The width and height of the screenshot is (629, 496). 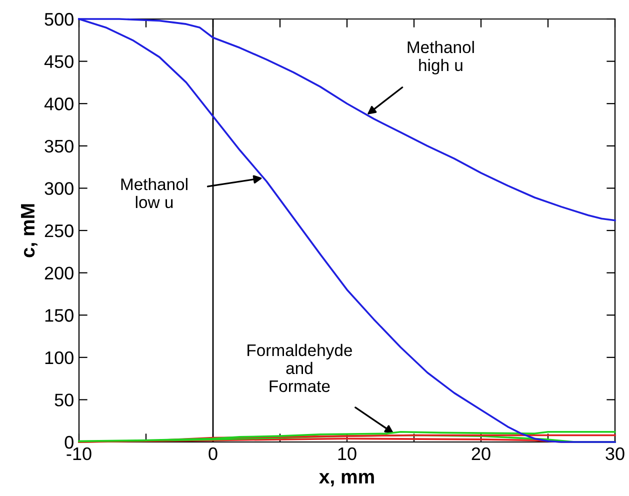 What do you see at coordinates (59, 188) in the screenshot?
I see `y-tick-label: 300` at bounding box center [59, 188].